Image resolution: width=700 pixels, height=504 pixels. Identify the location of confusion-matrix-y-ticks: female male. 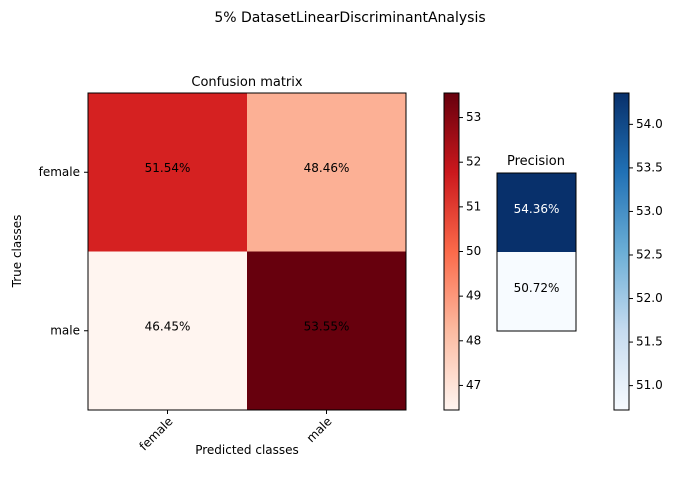
(63, 251).